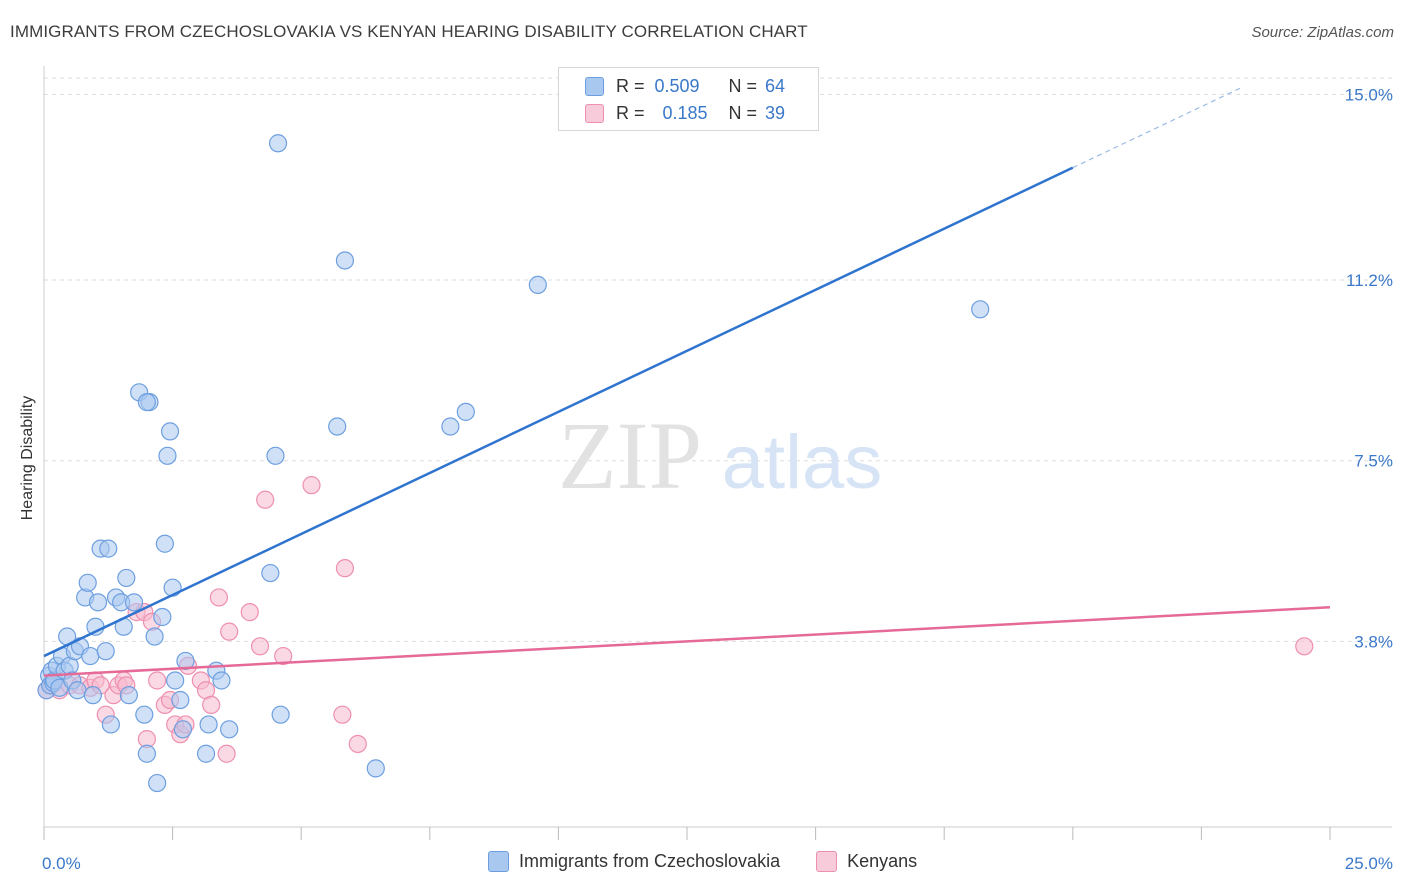 The height and width of the screenshot is (892, 1406). What do you see at coordinates (1369, 863) in the screenshot?
I see `x-tick-label: 25.0%` at bounding box center [1369, 863].